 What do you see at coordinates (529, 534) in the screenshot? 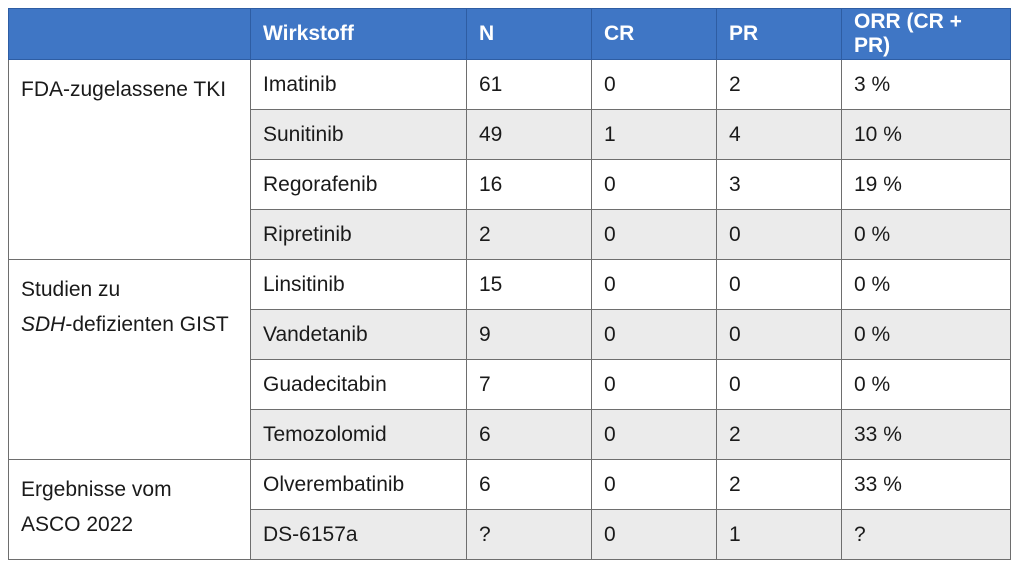
I see `cell-n: ?` at bounding box center [529, 534].